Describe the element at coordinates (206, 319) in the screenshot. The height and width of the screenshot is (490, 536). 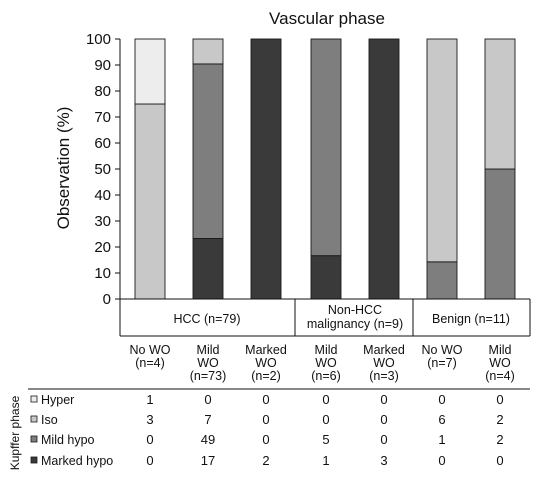
I see `group-label: HCC (n=79)` at that location.